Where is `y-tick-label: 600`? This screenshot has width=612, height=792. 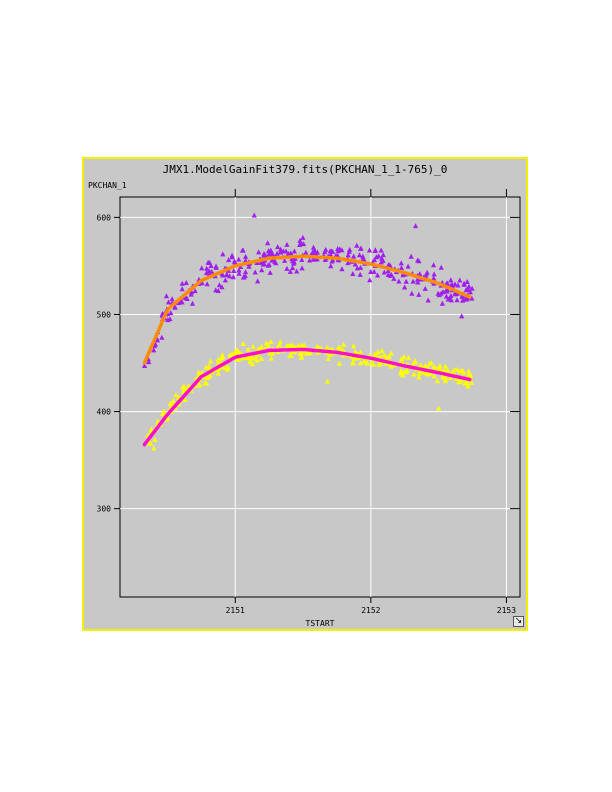 y-tick-label: 600 is located at coordinates (104, 217).